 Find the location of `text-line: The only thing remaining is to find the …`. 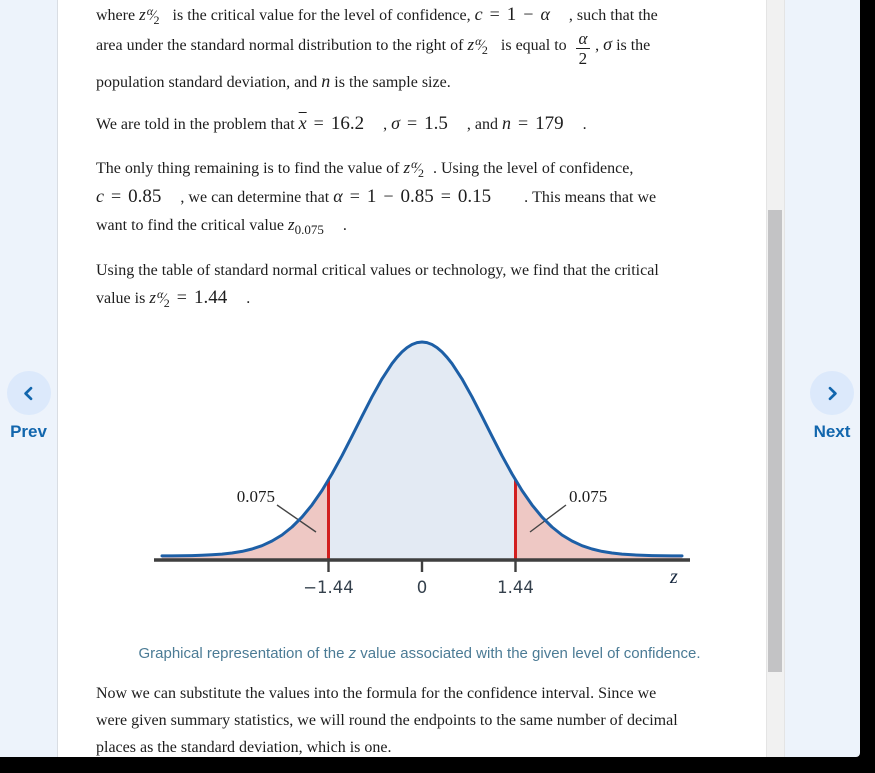

text-line: The only thing remaining is to find the … is located at coordinates (419, 168).